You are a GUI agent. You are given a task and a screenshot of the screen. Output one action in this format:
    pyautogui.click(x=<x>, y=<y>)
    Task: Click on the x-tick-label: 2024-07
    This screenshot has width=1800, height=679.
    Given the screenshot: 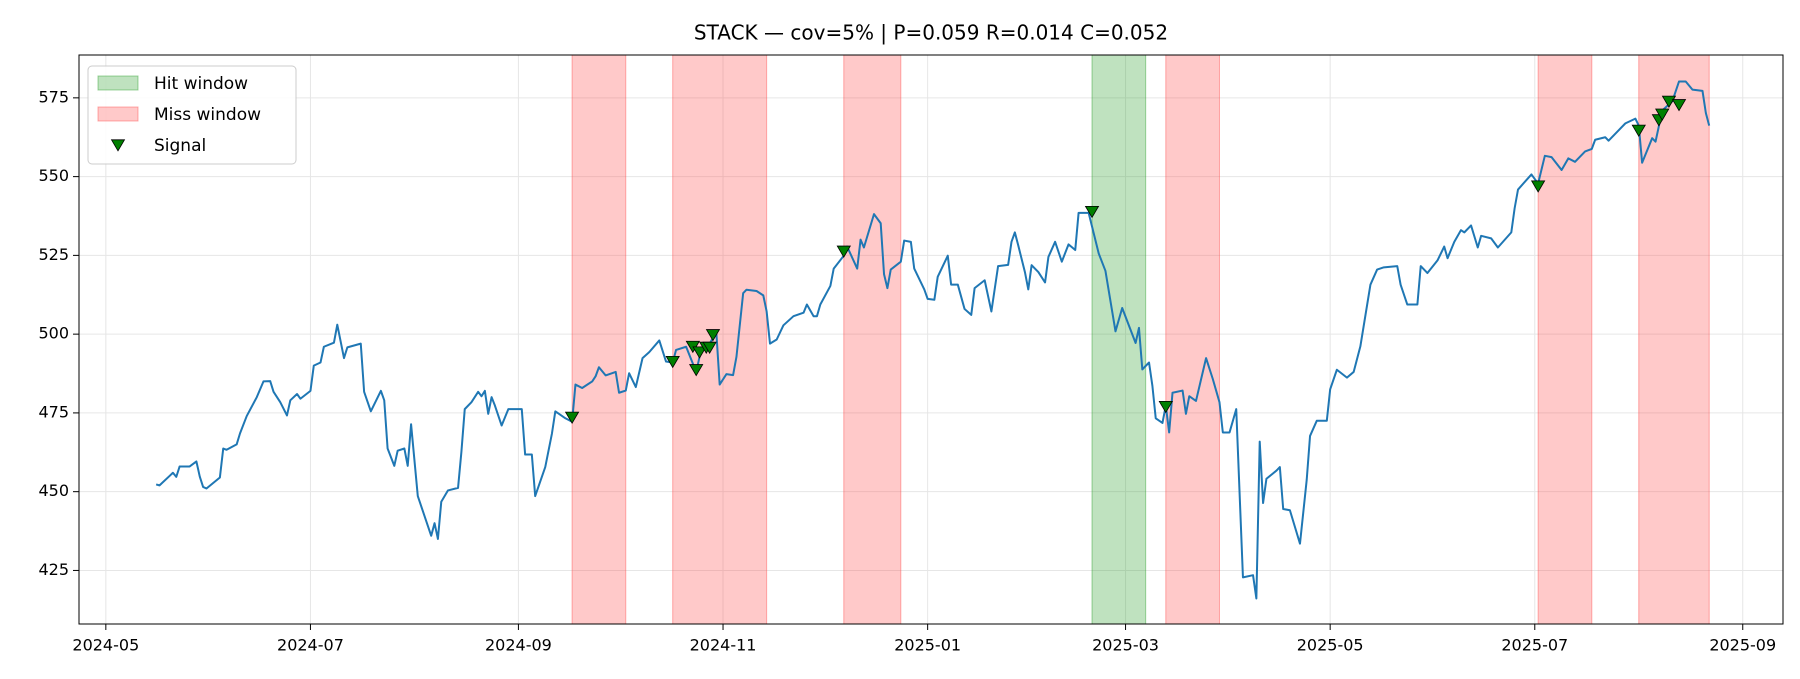 What is the action you would take?
    pyautogui.click(x=310, y=645)
    